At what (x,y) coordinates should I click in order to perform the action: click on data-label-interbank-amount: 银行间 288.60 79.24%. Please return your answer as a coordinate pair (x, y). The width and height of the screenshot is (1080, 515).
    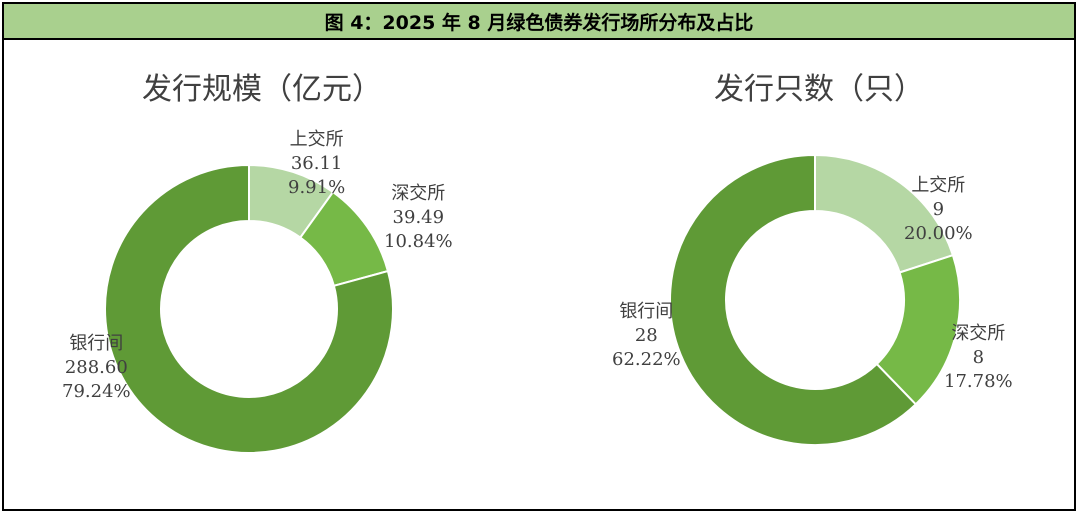
    Looking at the image, I should click on (96, 368).